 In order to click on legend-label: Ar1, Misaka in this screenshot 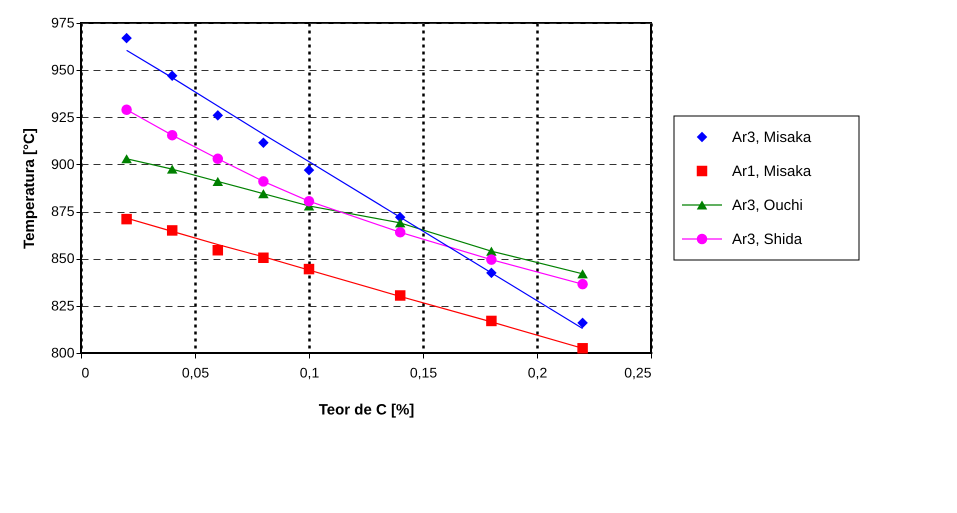, I will do `click(772, 171)`.